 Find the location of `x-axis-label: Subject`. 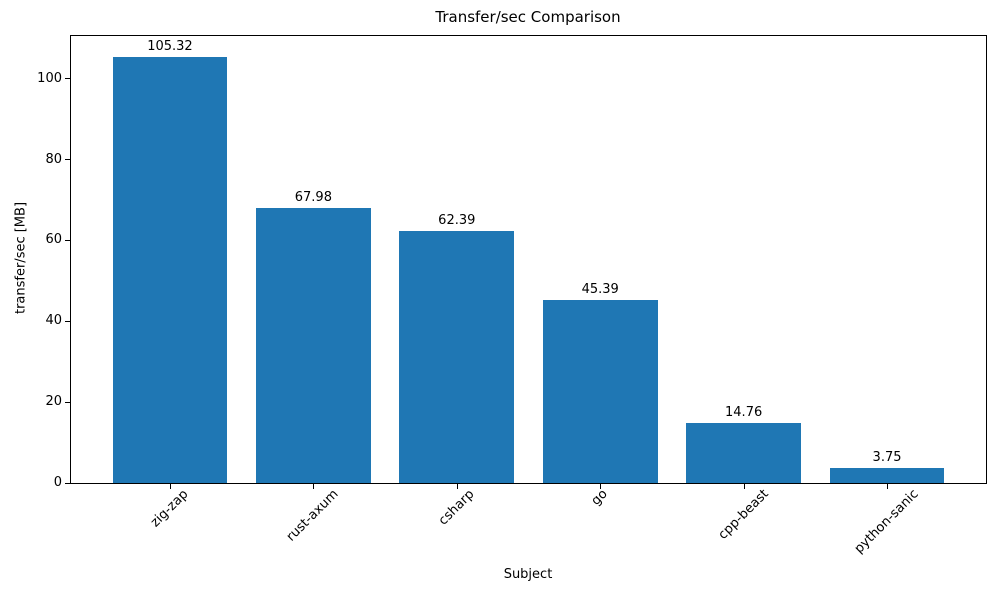

x-axis-label: Subject is located at coordinates (528, 574).